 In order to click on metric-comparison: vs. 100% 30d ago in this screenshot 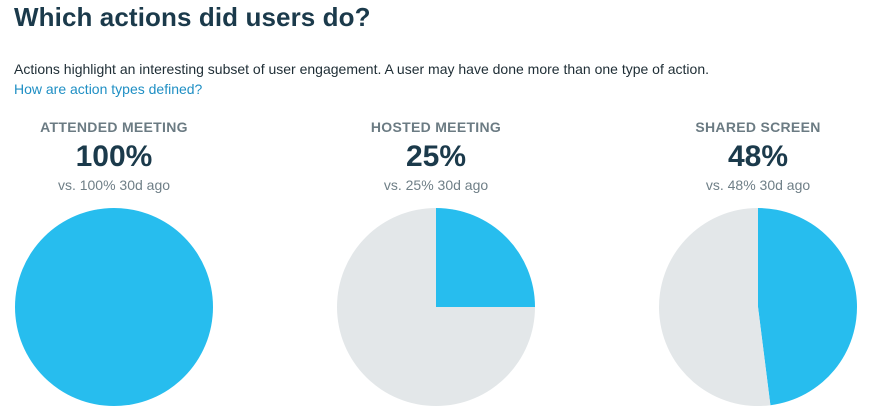, I will do `click(114, 185)`.